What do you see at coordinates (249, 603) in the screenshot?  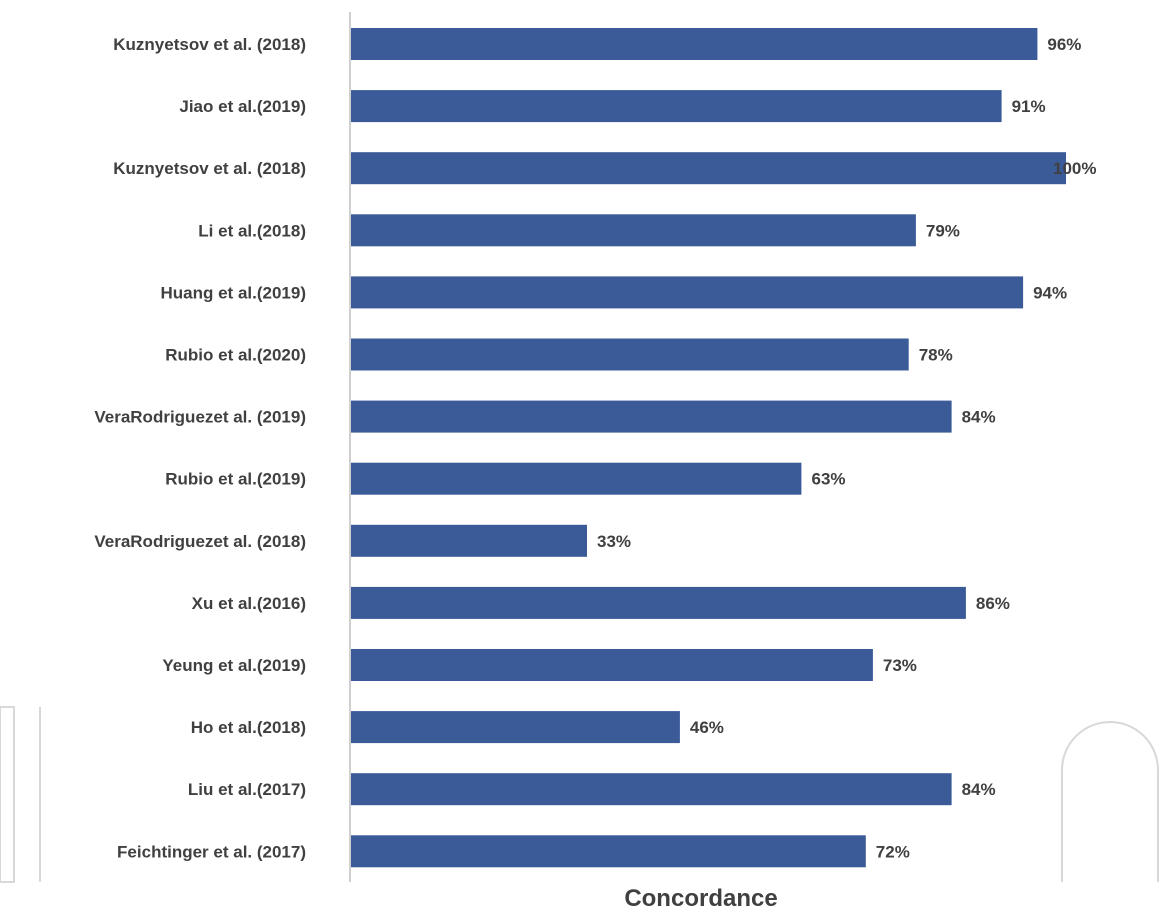 I see `category-label: Xu et al.(2016)` at bounding box center [249, 603].